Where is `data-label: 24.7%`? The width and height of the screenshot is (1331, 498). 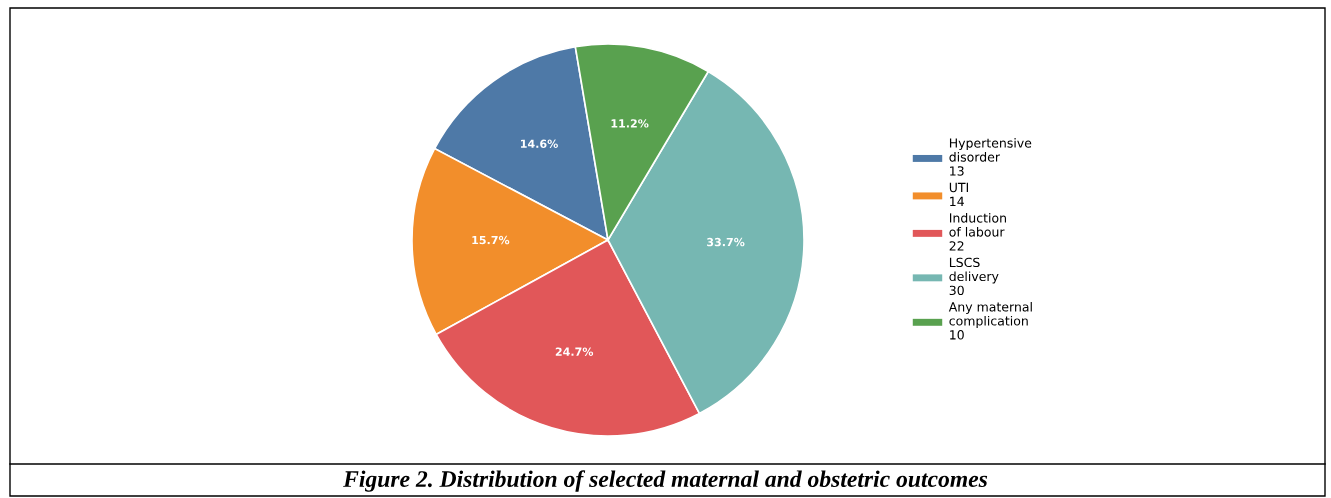 data-label: 24.7% is located at coordinates (574, 351).